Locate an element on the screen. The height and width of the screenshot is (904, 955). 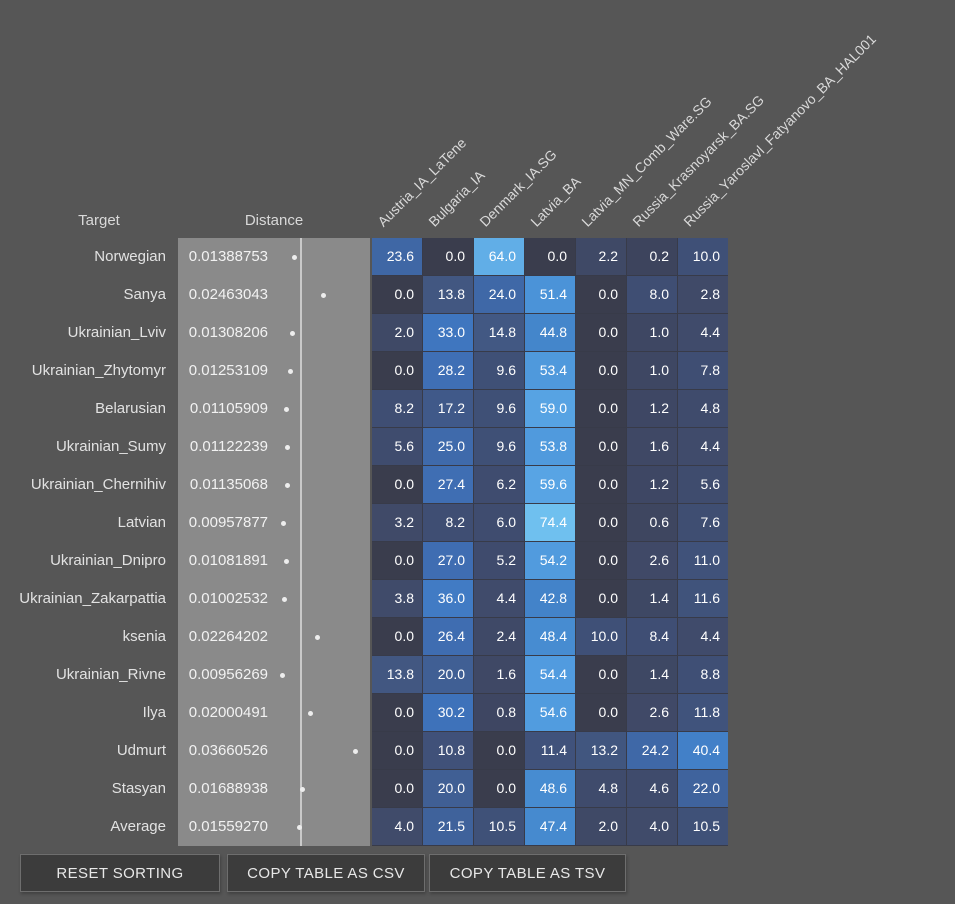
heatmap-cell: 11.8 is located at coordinates (703, 712).